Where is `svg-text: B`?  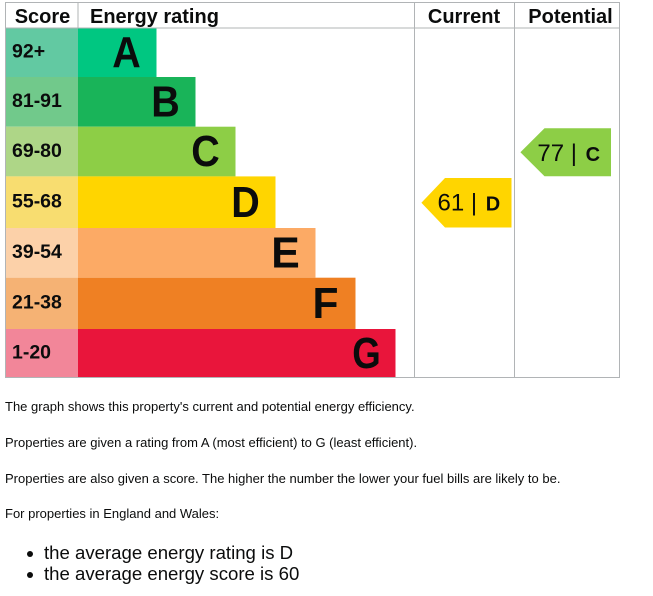
svg-text: B is located at coordinates (165, 102).